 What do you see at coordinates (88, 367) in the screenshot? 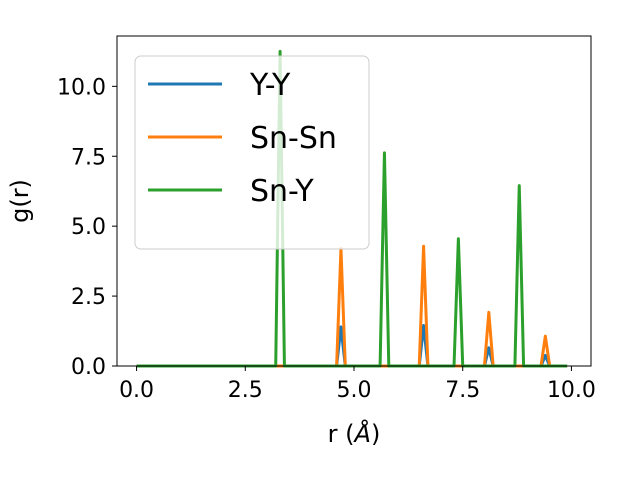
I see `y-tick-label: 0.0` at bounding box center [88, 367].